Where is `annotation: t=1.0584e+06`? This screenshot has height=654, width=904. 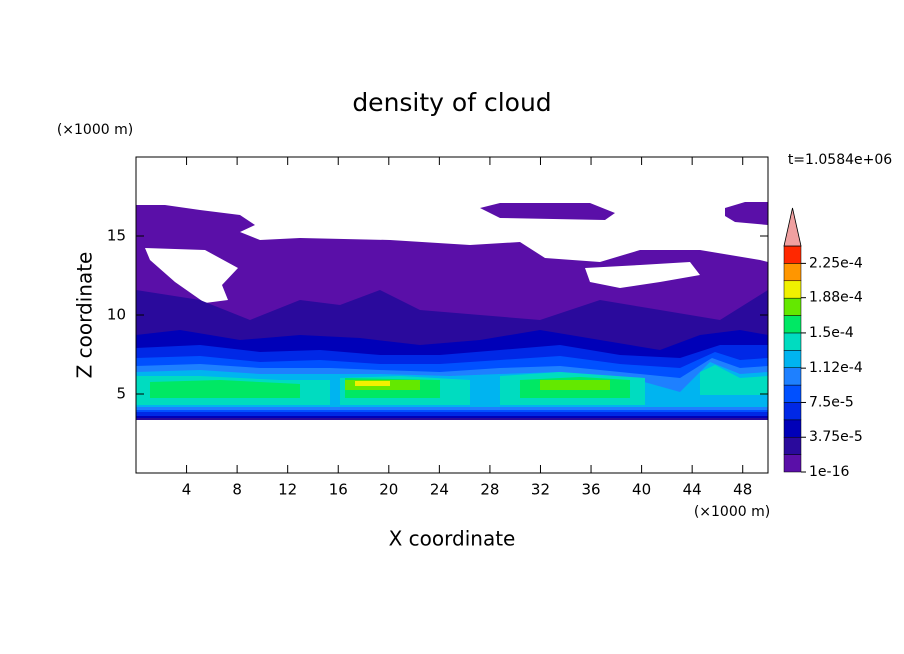
annotation: t=1.0584e+06 is located at coordinates (840, 160).